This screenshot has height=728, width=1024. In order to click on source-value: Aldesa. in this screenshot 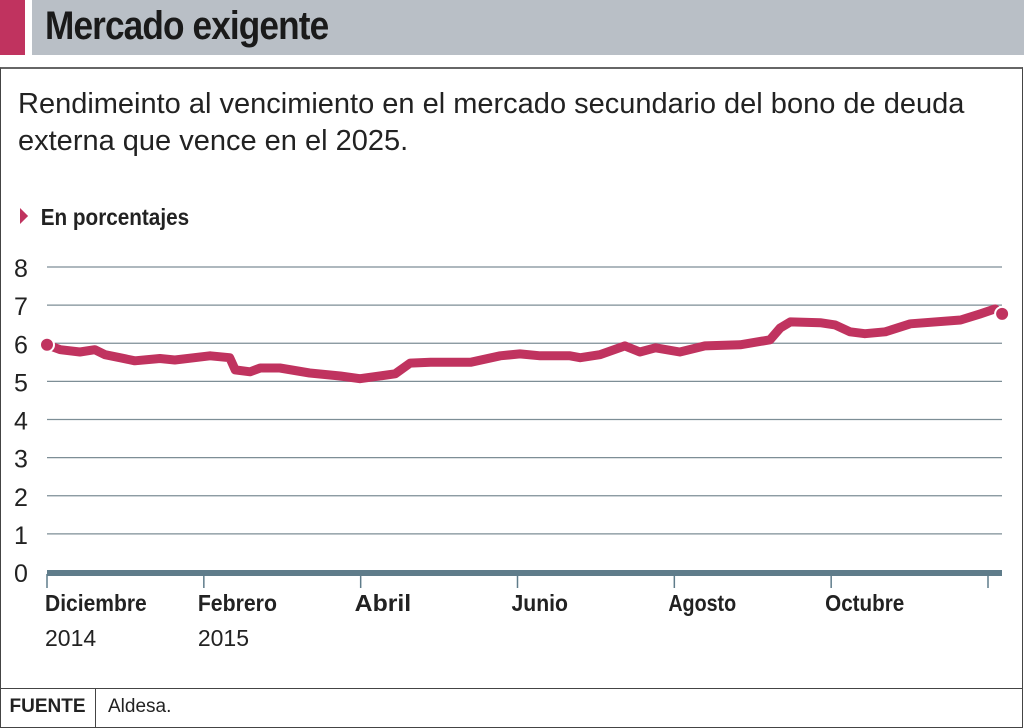, I will do `click(140, 706)`.